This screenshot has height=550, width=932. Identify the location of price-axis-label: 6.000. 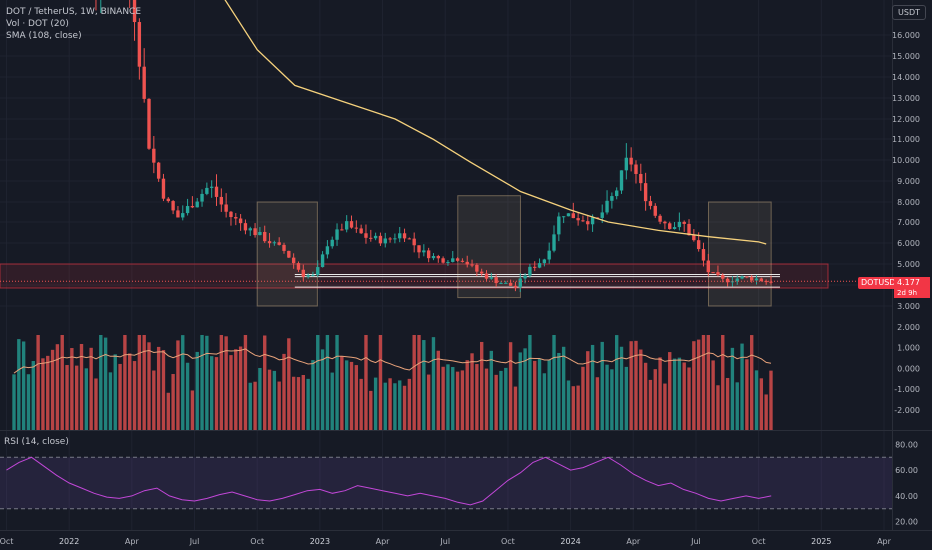
(908, 243).